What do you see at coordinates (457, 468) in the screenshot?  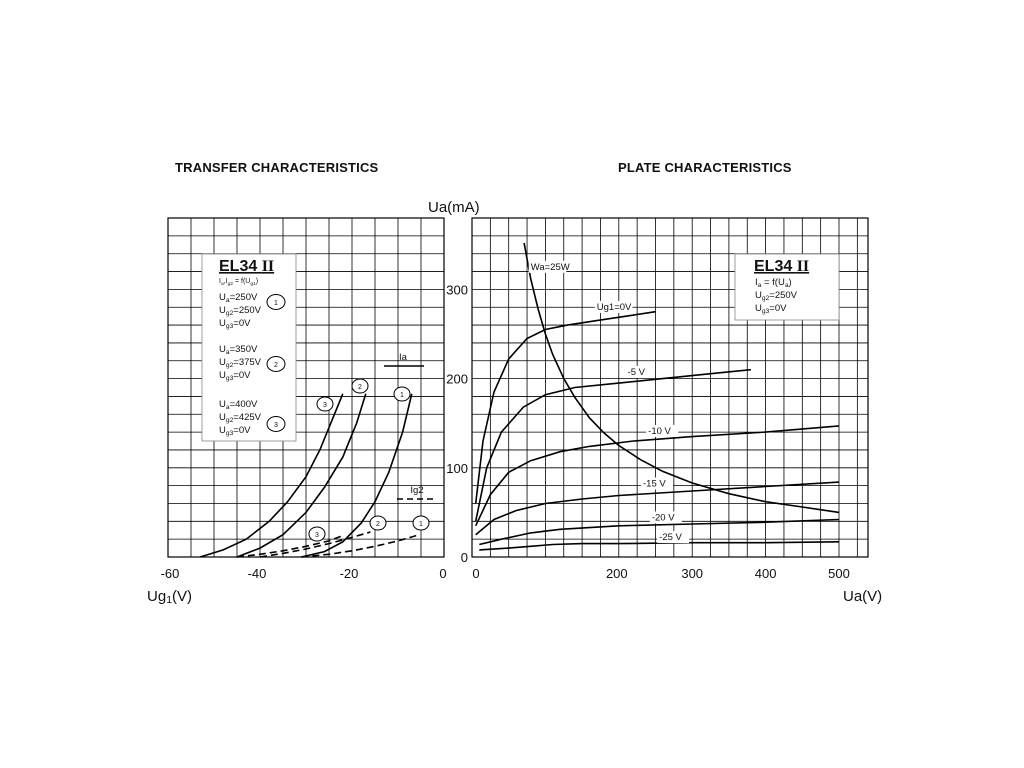 I see `y-tick-label: 100` at bounding box center [457, 468].